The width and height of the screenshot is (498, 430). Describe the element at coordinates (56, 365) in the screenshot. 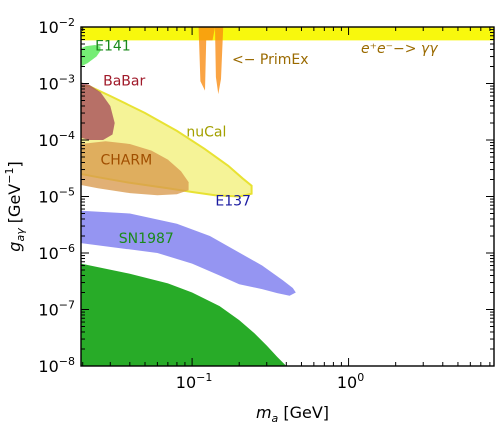

I see `y-tick-label: 10⁻⁸` at that location.